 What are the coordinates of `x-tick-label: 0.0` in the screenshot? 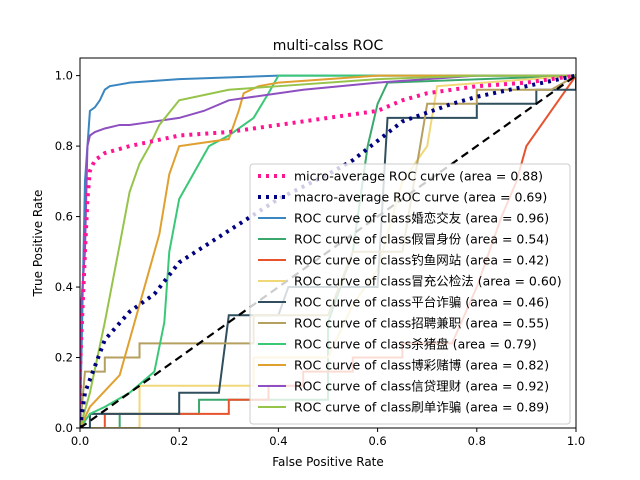 It's located at (80, 441).